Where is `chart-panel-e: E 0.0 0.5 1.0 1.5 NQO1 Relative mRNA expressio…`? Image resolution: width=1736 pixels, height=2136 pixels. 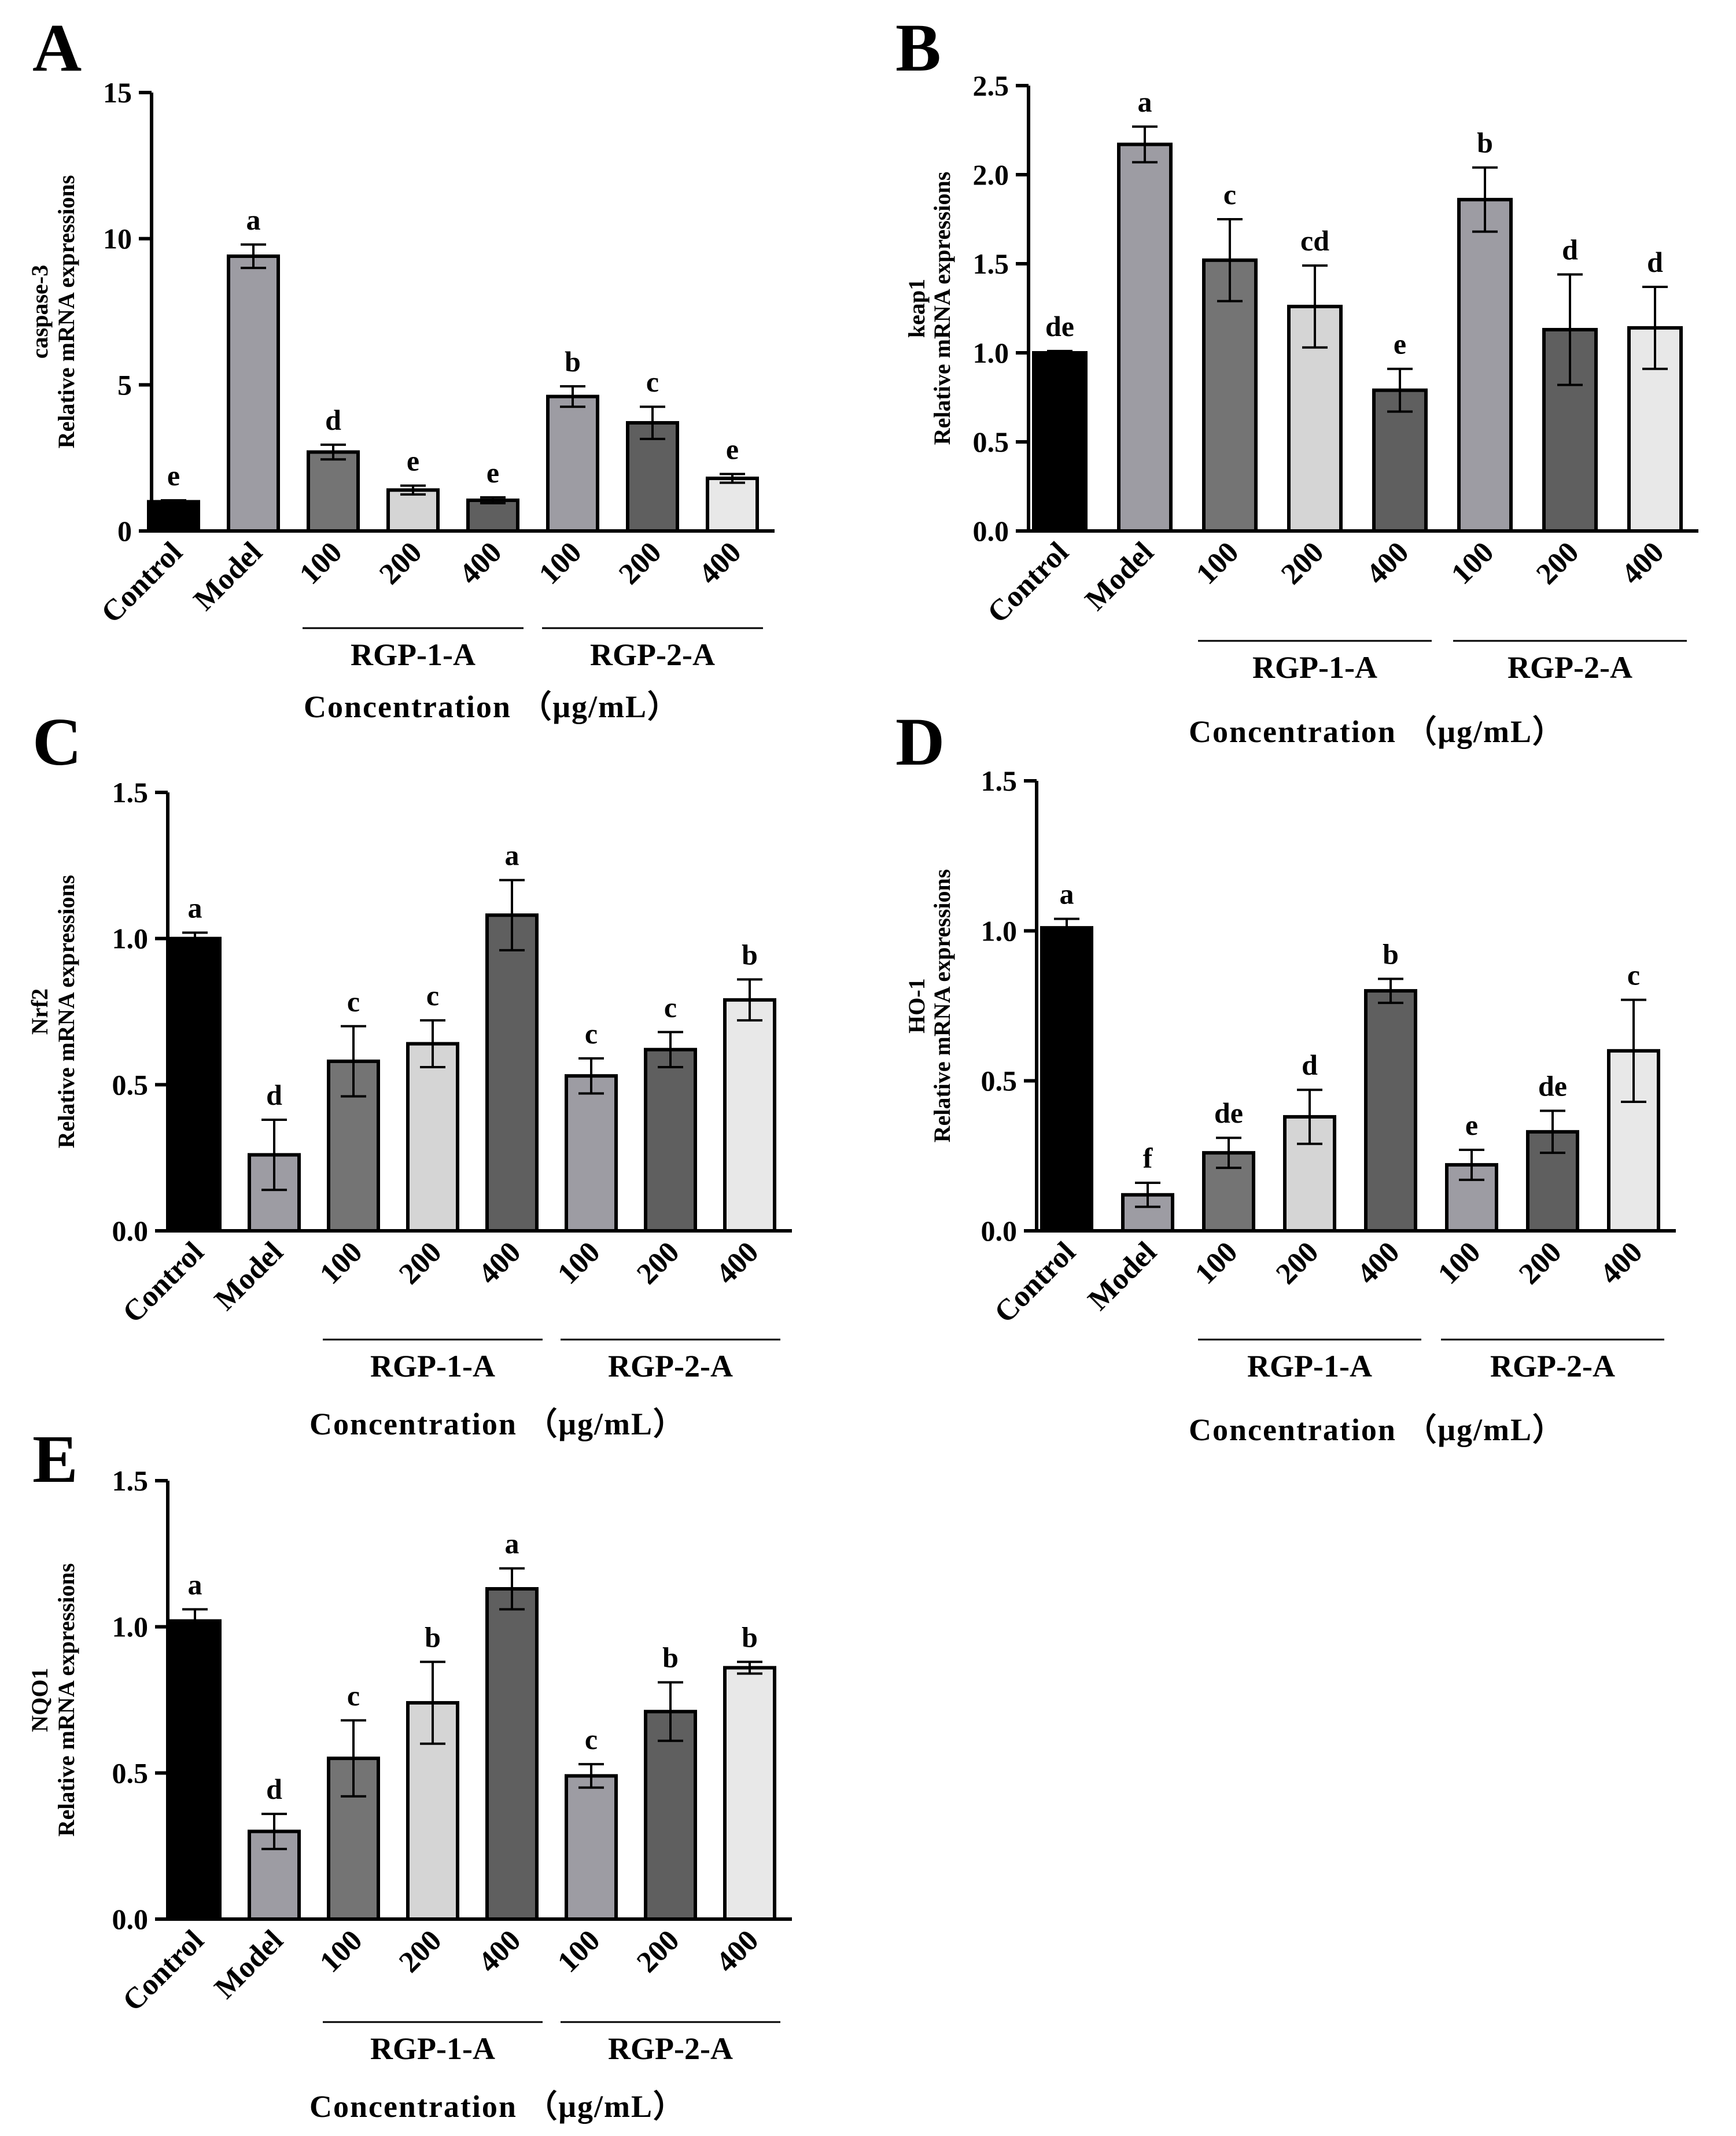
chart-panel-e: E 0.0 0.5 1.0 1.5 NQO1 Relative mRNA expressio… is located at coordinates (409, 1772).